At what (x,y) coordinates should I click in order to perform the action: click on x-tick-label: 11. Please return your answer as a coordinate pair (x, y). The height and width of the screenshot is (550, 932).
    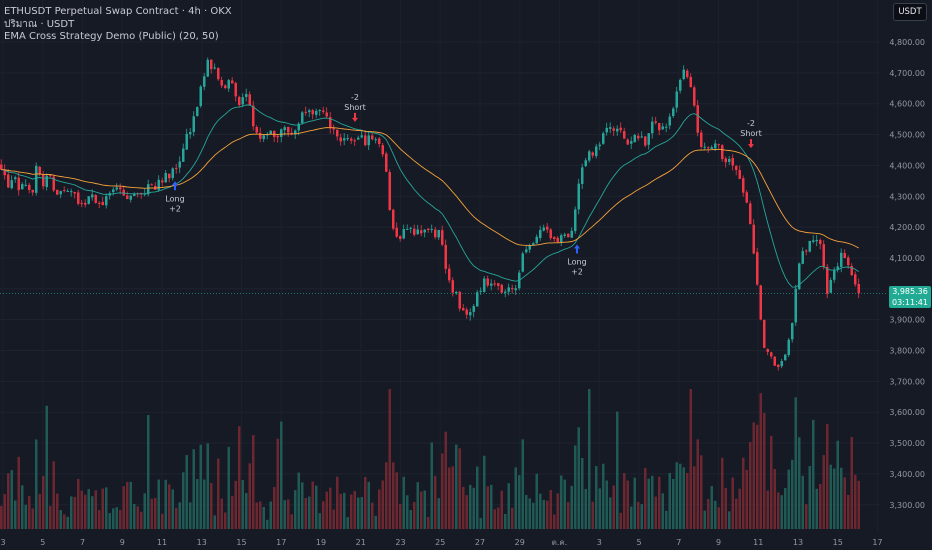
    Looking at the image, I should click on (758, 542).